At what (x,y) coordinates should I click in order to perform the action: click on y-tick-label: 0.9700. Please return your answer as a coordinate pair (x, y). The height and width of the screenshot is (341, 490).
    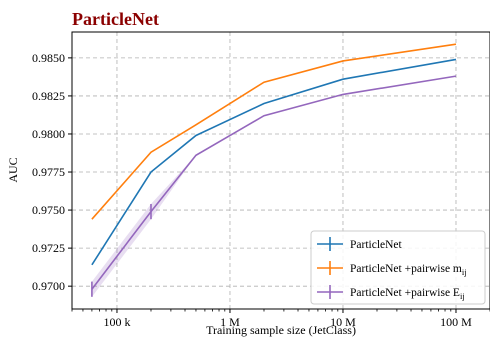
    Looking at the image, I should click on (48, 286).